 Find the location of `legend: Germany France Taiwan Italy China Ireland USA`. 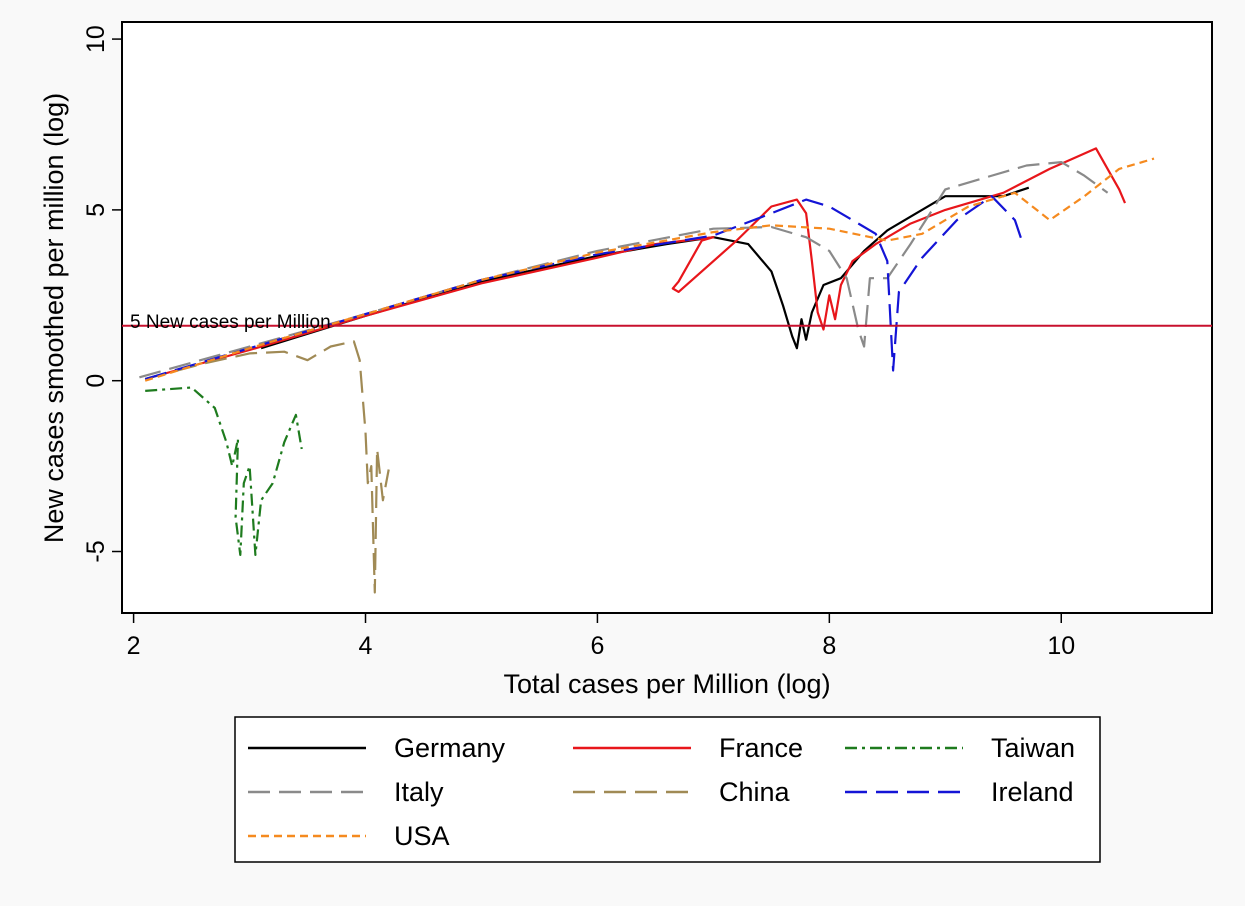

legend: Germany France Taiwan Italy China Ireland USA is located at coordinates (667, 789).